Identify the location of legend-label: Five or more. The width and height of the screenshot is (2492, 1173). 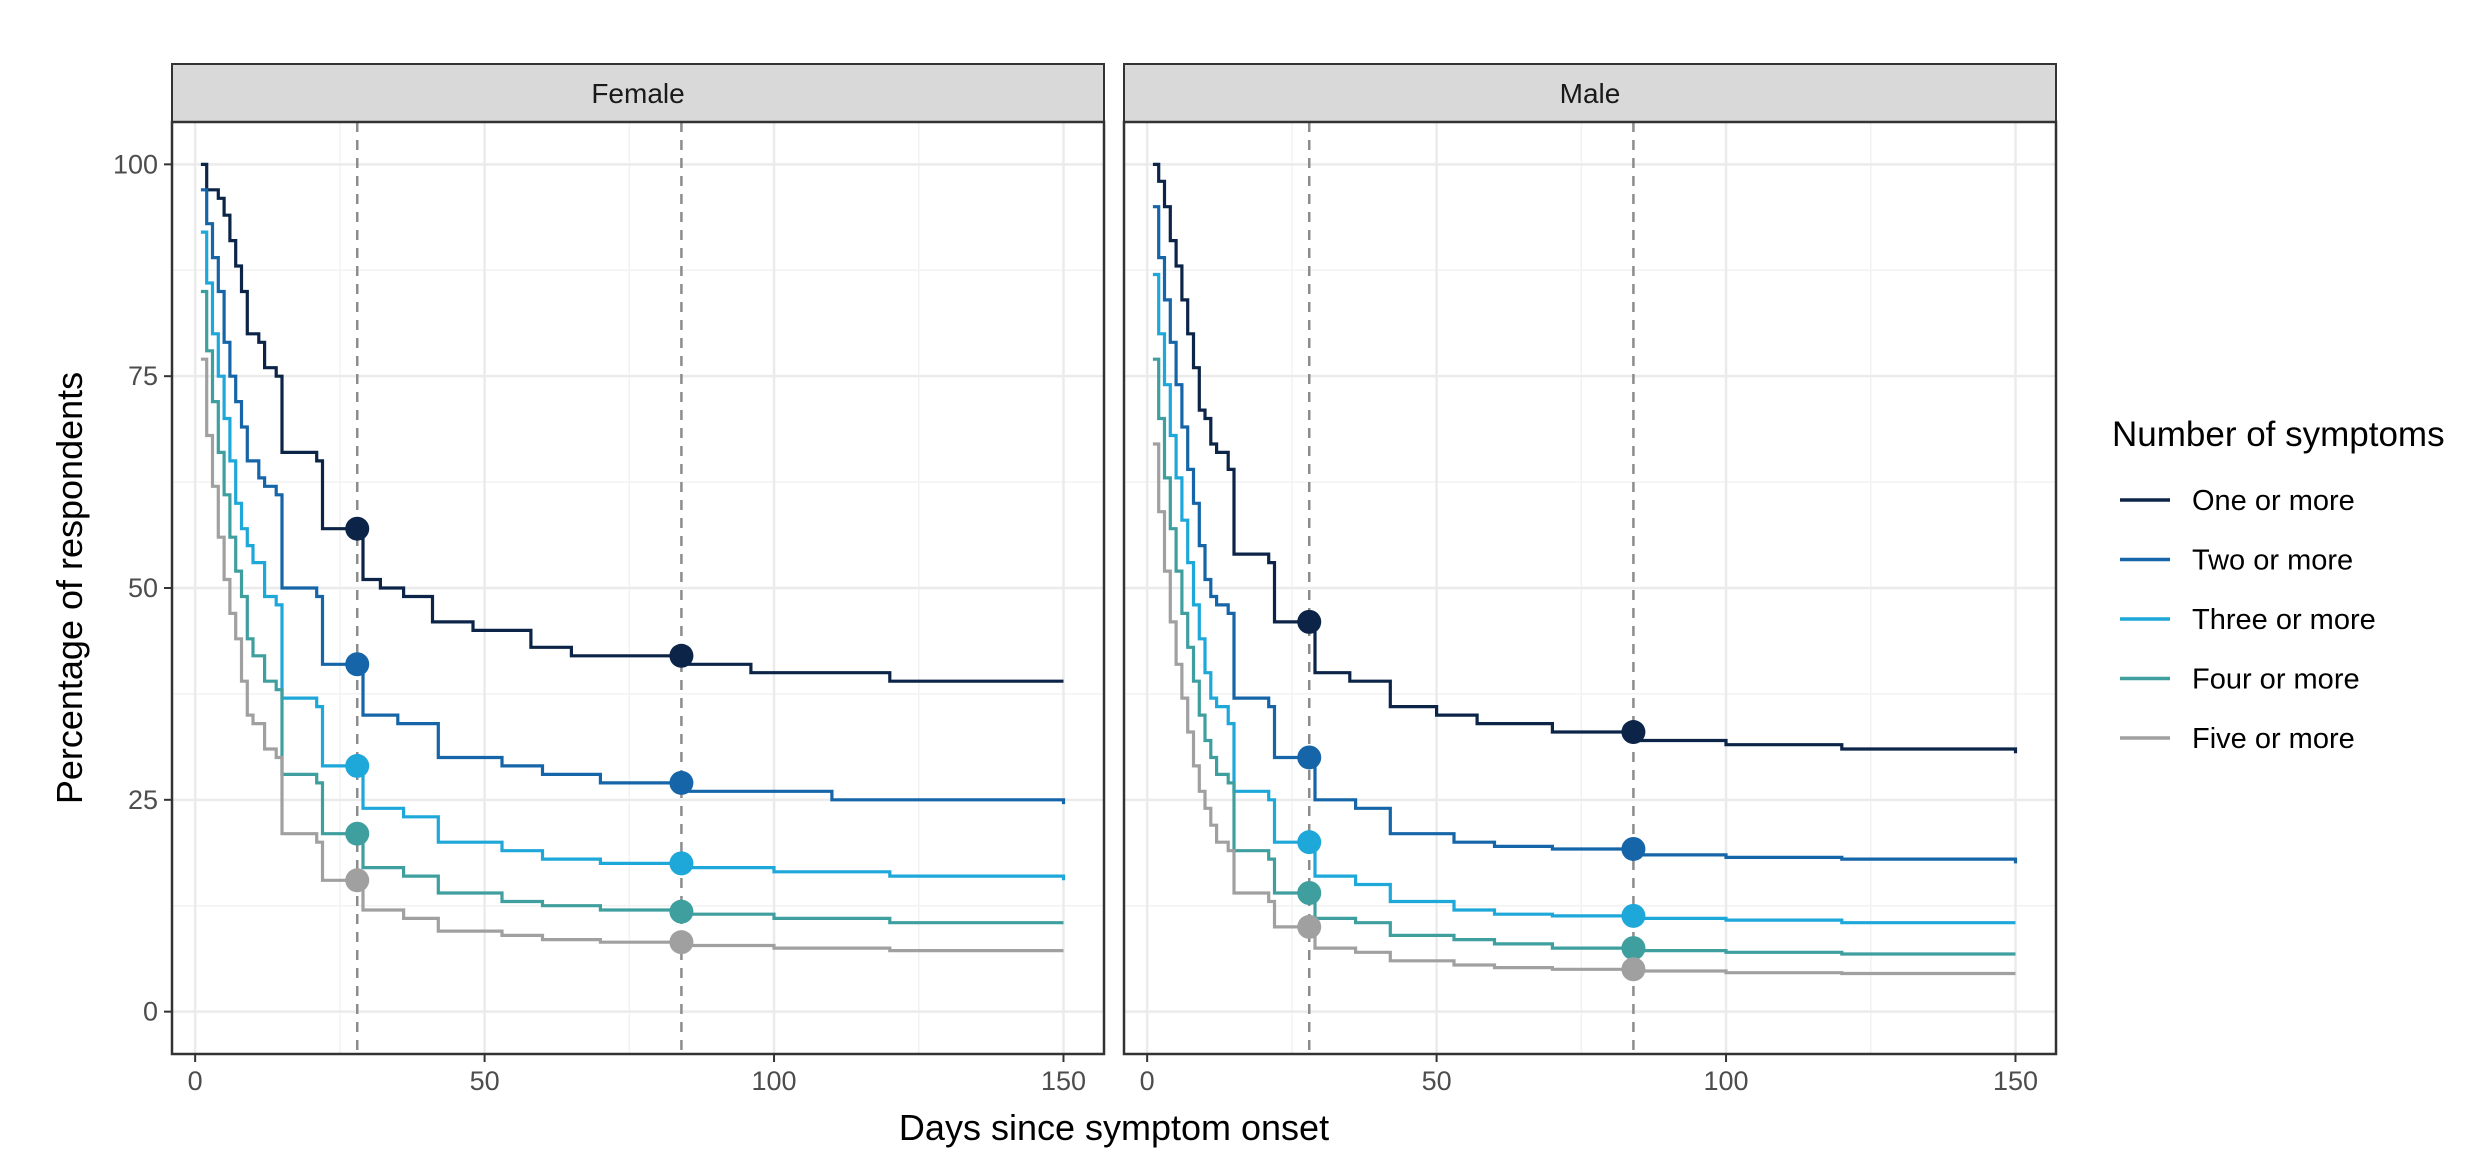
(2273, 739).